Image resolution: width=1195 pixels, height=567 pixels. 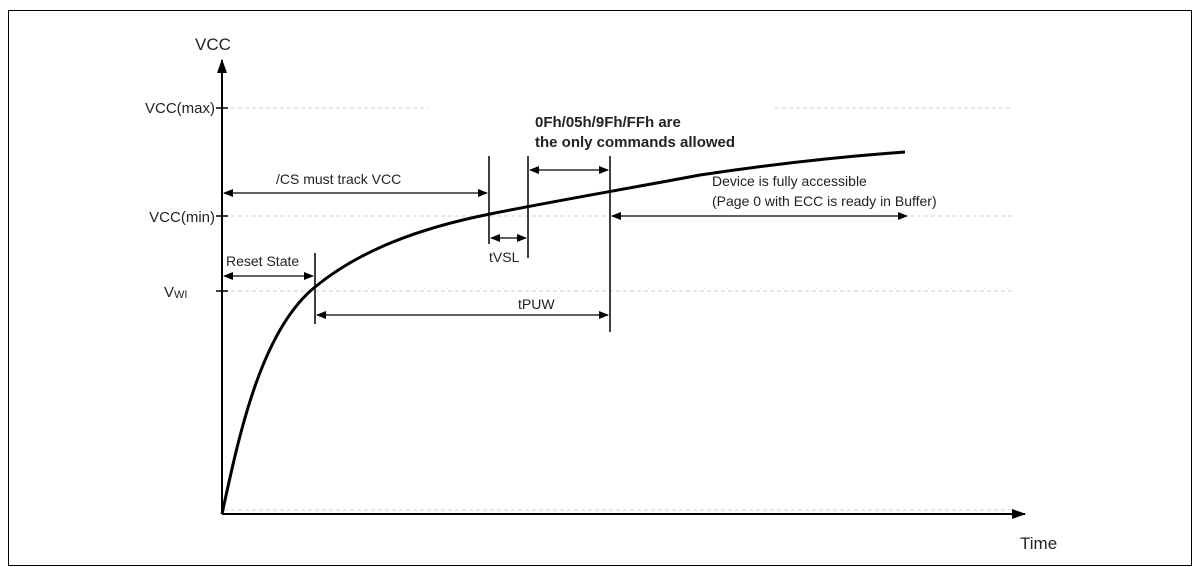 What do you see at coordinates (824, 201) in the screenshot?
I see `accessible-label-line2: (Page 0 with ECC is ready in Buffer)` at bounding box center [824, 201].